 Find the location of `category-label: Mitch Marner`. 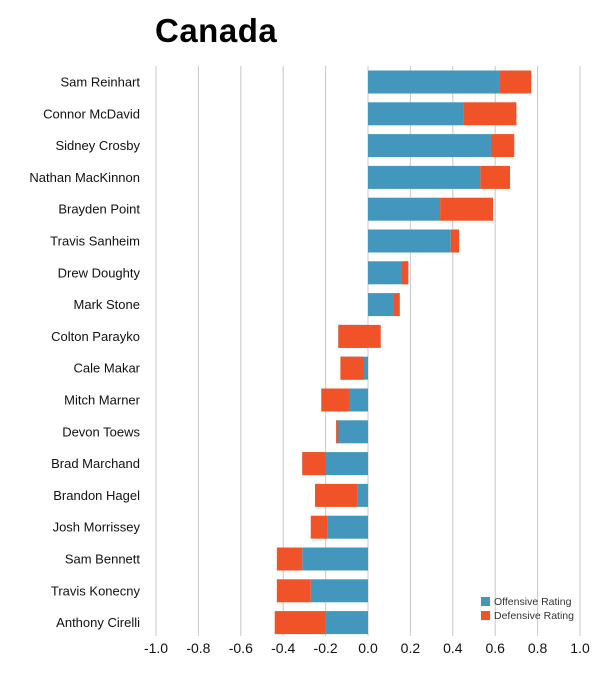

category-label: Mitch Marner is located at coordinates (102, 400).